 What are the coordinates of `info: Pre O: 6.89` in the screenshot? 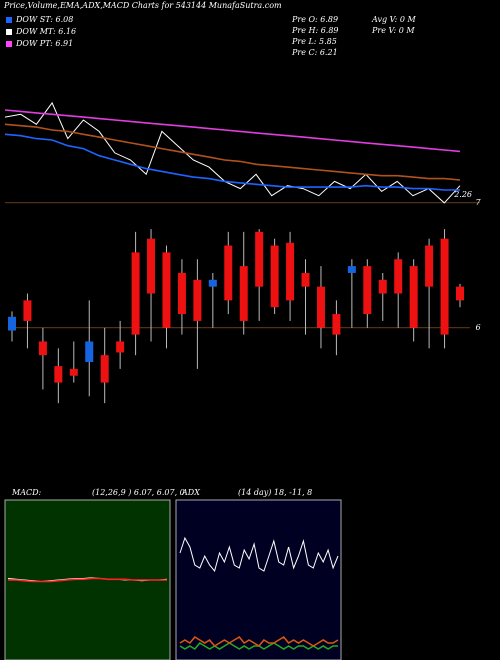 It's located at (314, 19).